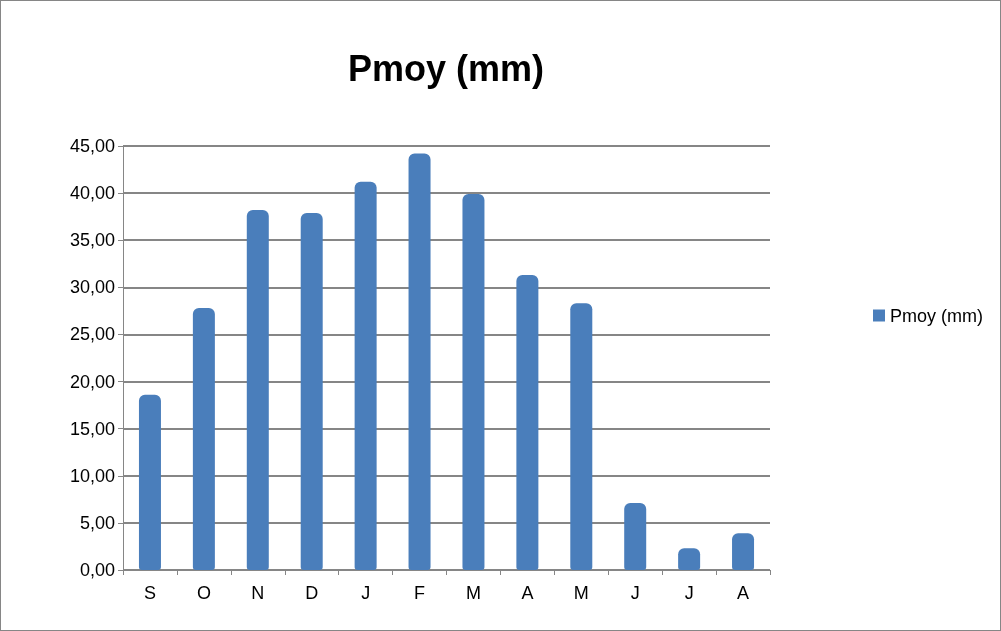 The height and width of the screenshot is (631, 1001). Describe the element at coordinates (97, 522) in the screenshot. I see `y-tick-label: 5,00` at that location.